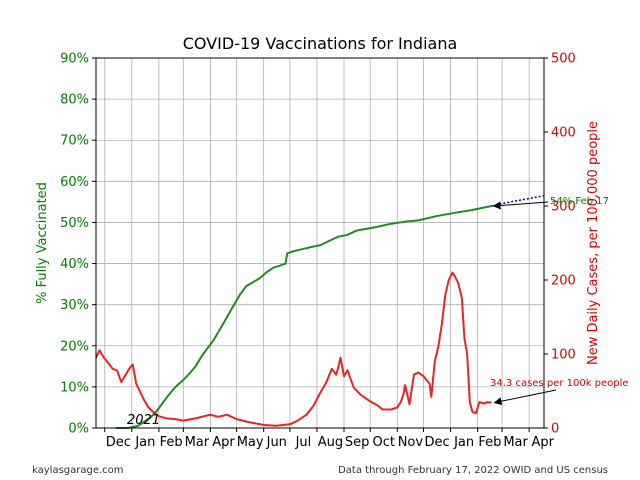 This screenshot has height=480, width=640. What do you see at coordinates (579, 201) in the screenshot?
I see `vaccinated-annotation: 54% Feb 17` at bounding box center [579, 201].